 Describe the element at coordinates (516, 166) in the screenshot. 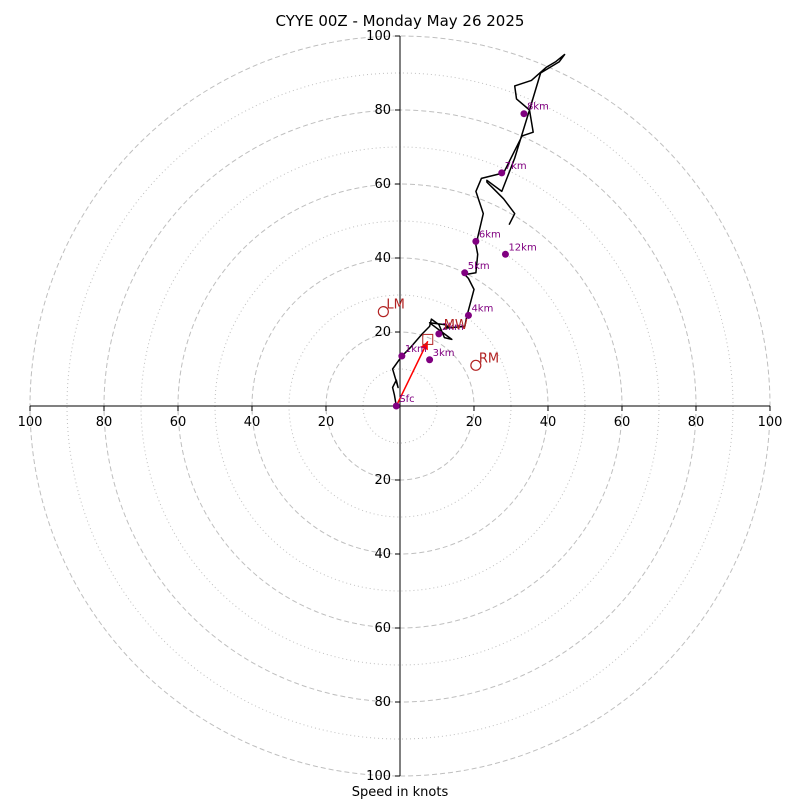

I see `height-marker-label: 7km` at that location.